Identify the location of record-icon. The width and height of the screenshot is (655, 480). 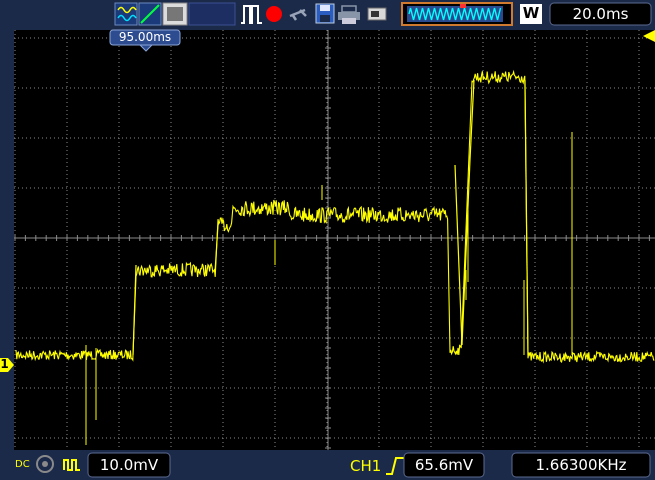
(274, 14).